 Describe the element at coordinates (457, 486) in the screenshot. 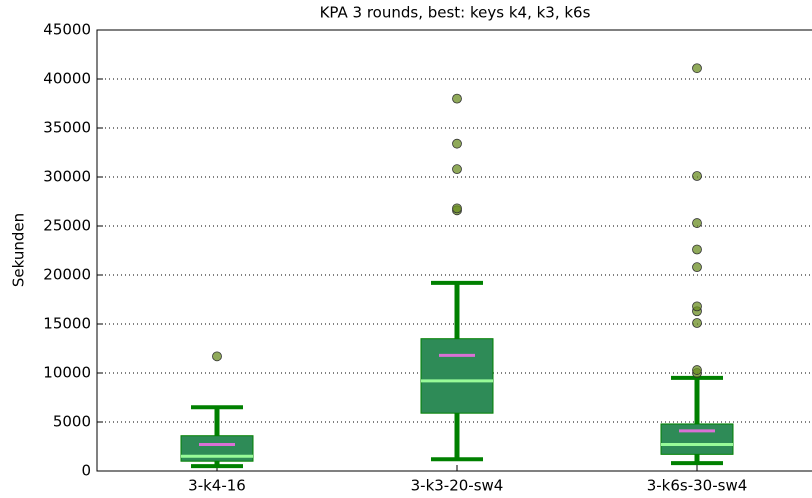

I see `x-tick-label: 3-k3-20-sw4` at that location.